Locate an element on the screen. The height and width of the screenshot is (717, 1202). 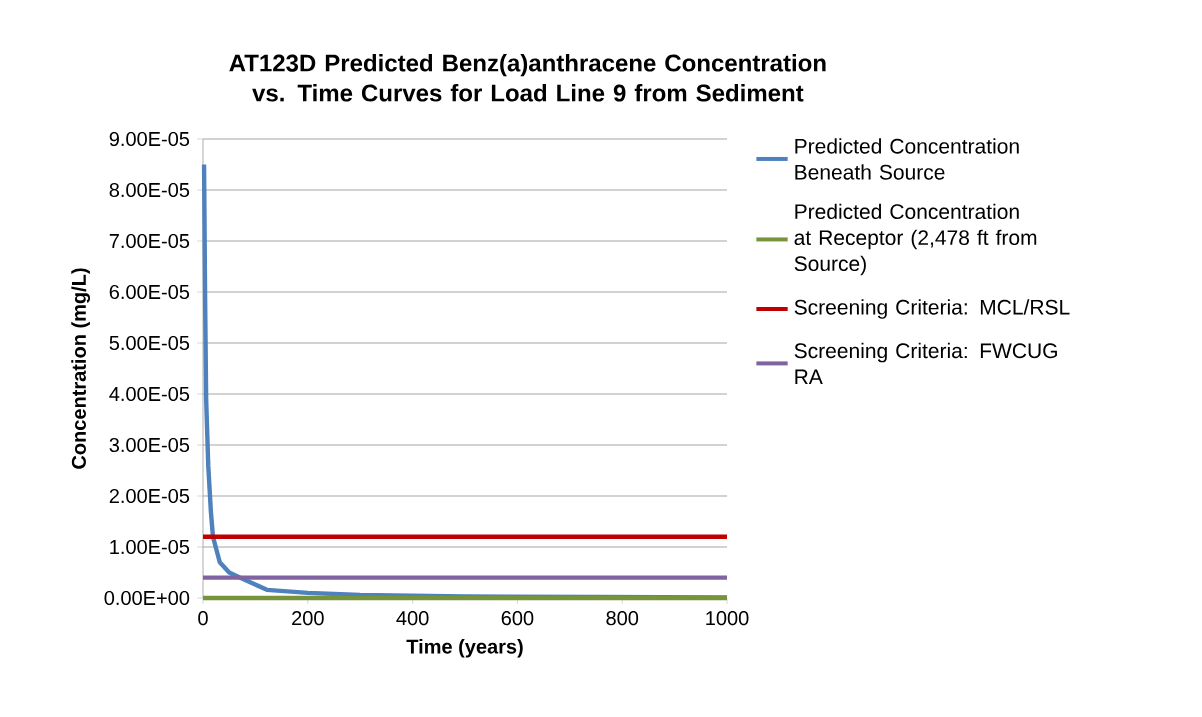
y-tick-label: 5.00E-05 is located at coordinates (149, 343).